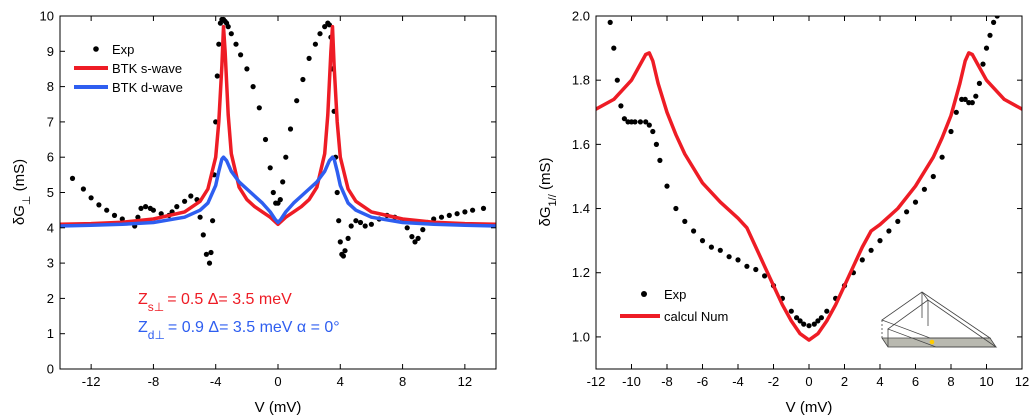  Describe the element at coordinates (96, 49) in the screenshot. I see `left-legend-exp-marker` at that location.